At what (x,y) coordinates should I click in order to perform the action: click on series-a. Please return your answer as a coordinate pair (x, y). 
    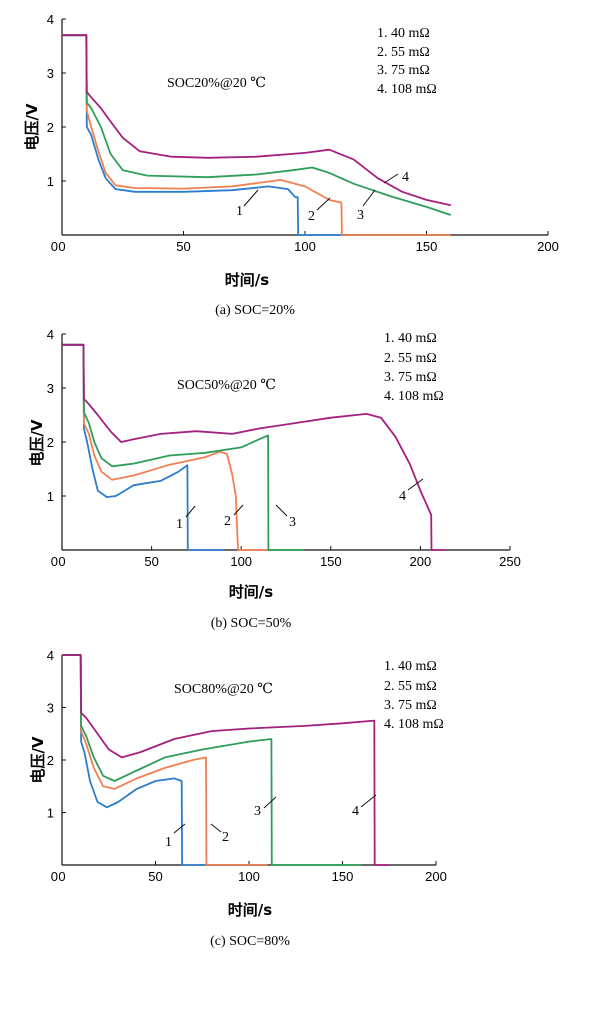
    Looking at the image, I should click on (257, 135).